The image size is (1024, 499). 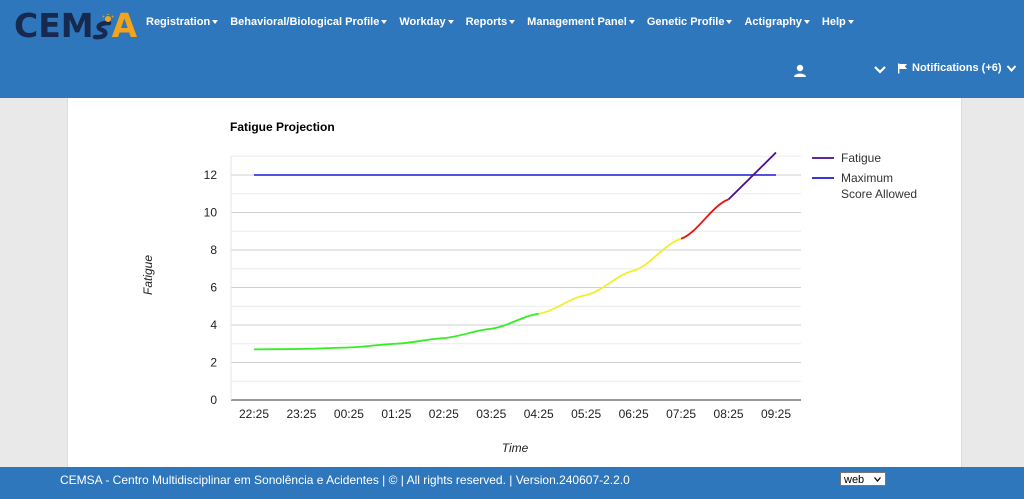 I want to click on x-tick-label: 03:25, so click(x=491, y=414).